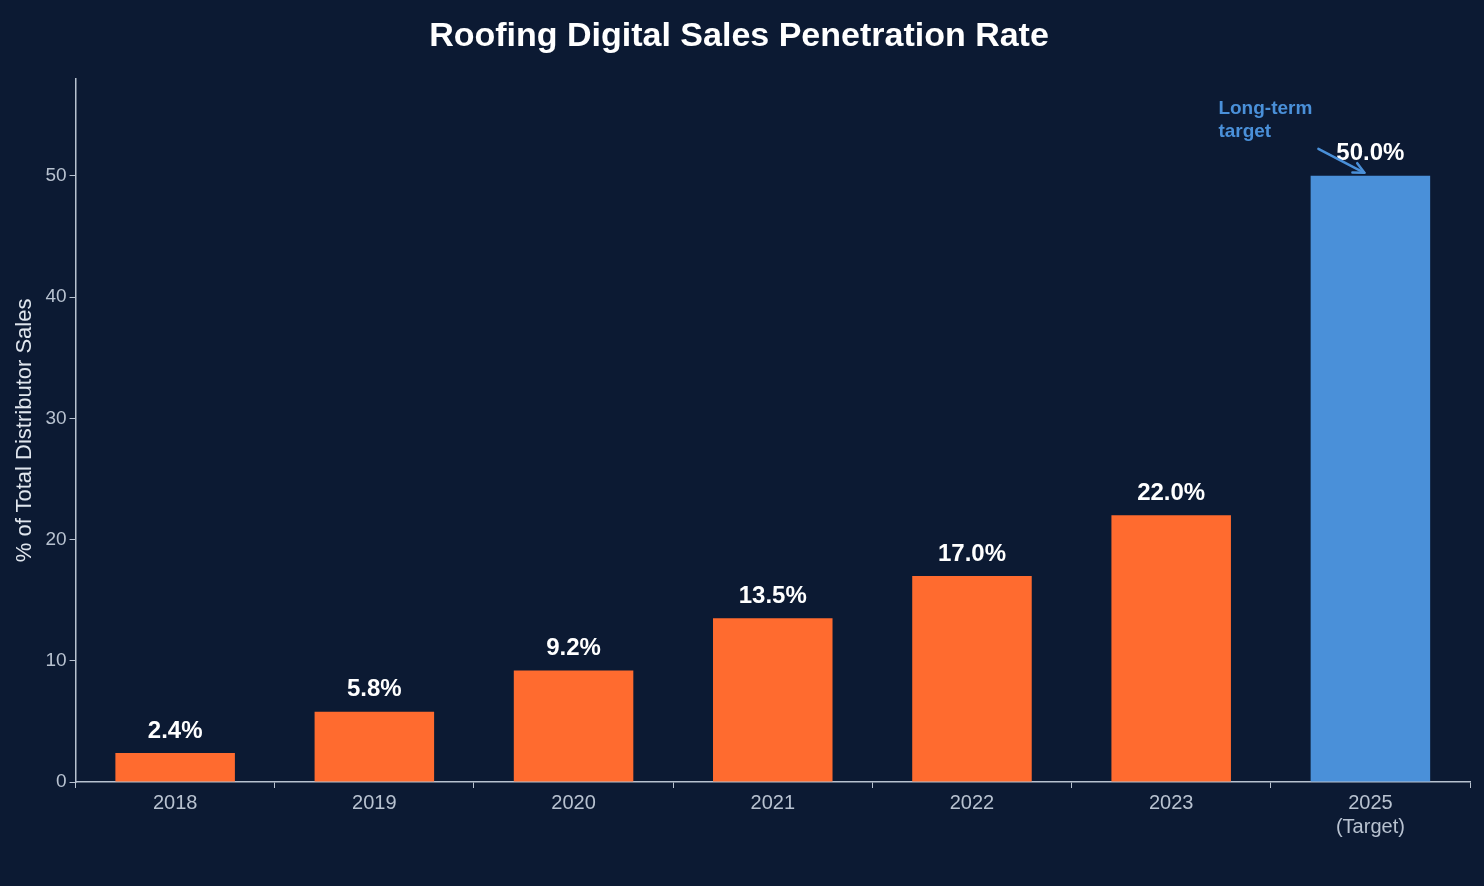 The height and width of the screenshot is (886, 1484). I want to click on data-label: 9.2%, so click(573, 647).